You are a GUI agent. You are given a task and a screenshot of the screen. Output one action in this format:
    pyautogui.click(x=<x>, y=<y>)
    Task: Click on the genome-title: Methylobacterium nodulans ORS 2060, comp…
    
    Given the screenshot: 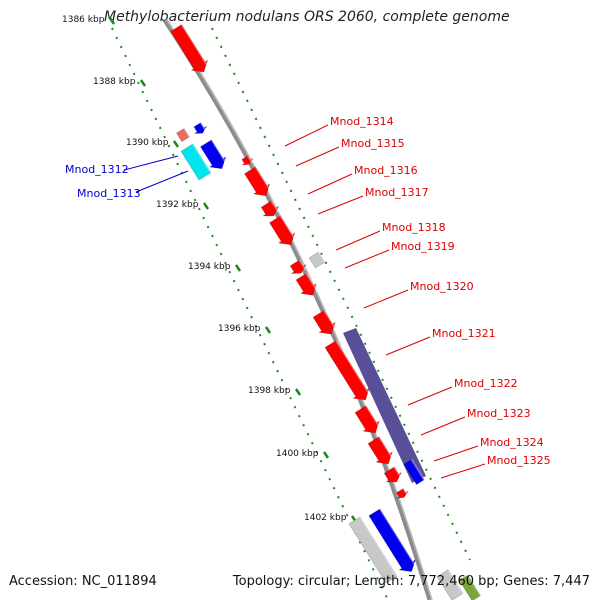 What is the action you would take?
    pyautogui.click(x=307, y=17)
    